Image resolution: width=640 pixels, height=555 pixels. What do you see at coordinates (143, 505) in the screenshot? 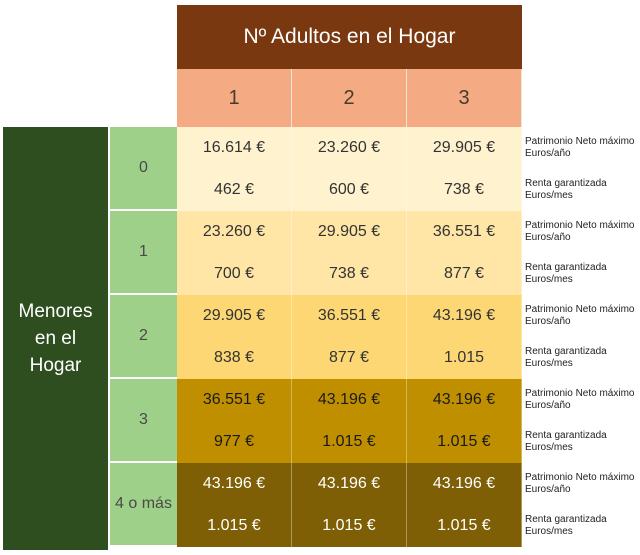
I see `minors-row-label: 4 o más` at bounding box center [143, 505].